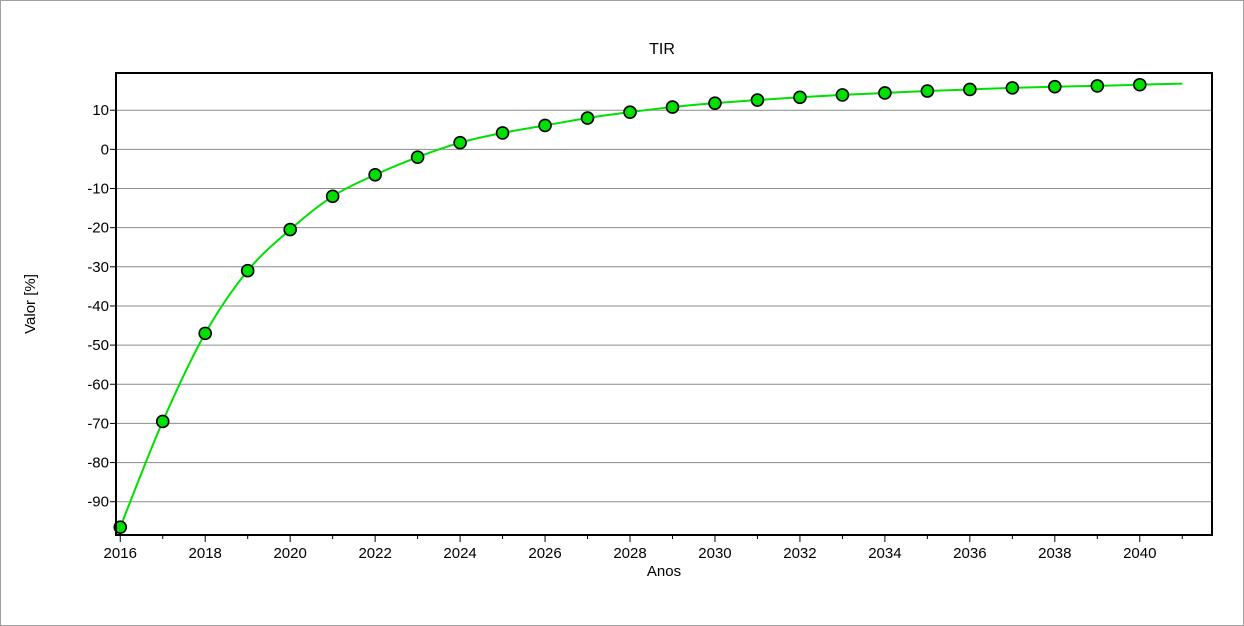 This screenshot has height=626, width=1244. What do you see at coordinates (1139, 553) in the screenshot?
I see `x-tick-label: 2040` at bounding box center [1139, 553].